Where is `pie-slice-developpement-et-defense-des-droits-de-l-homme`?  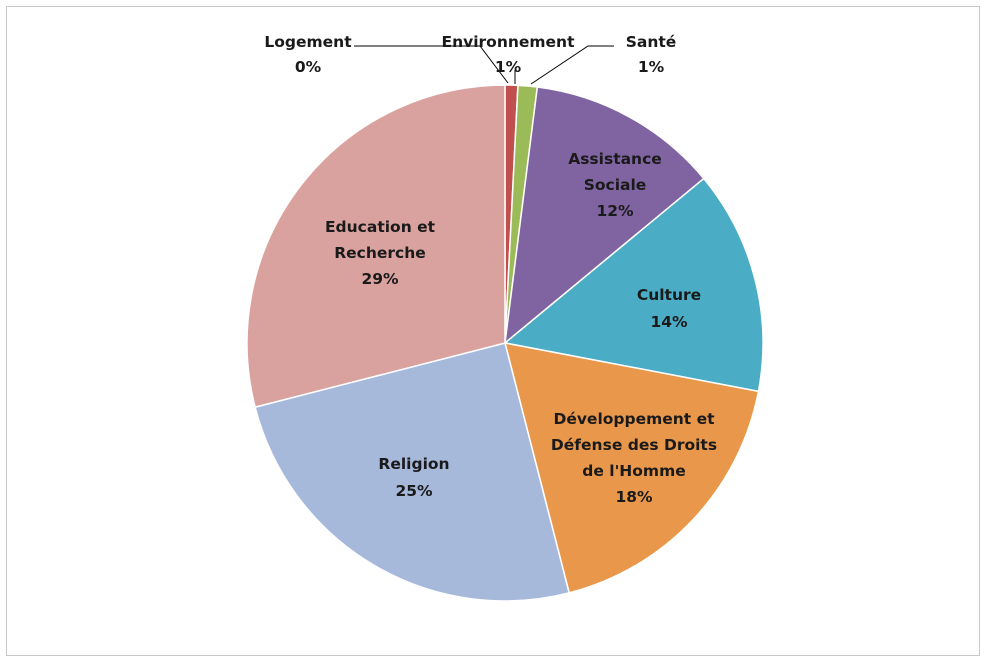
pie-slice-developpement-et-defense-des-droits-de-l-homme is located at coordinates (631, 468).